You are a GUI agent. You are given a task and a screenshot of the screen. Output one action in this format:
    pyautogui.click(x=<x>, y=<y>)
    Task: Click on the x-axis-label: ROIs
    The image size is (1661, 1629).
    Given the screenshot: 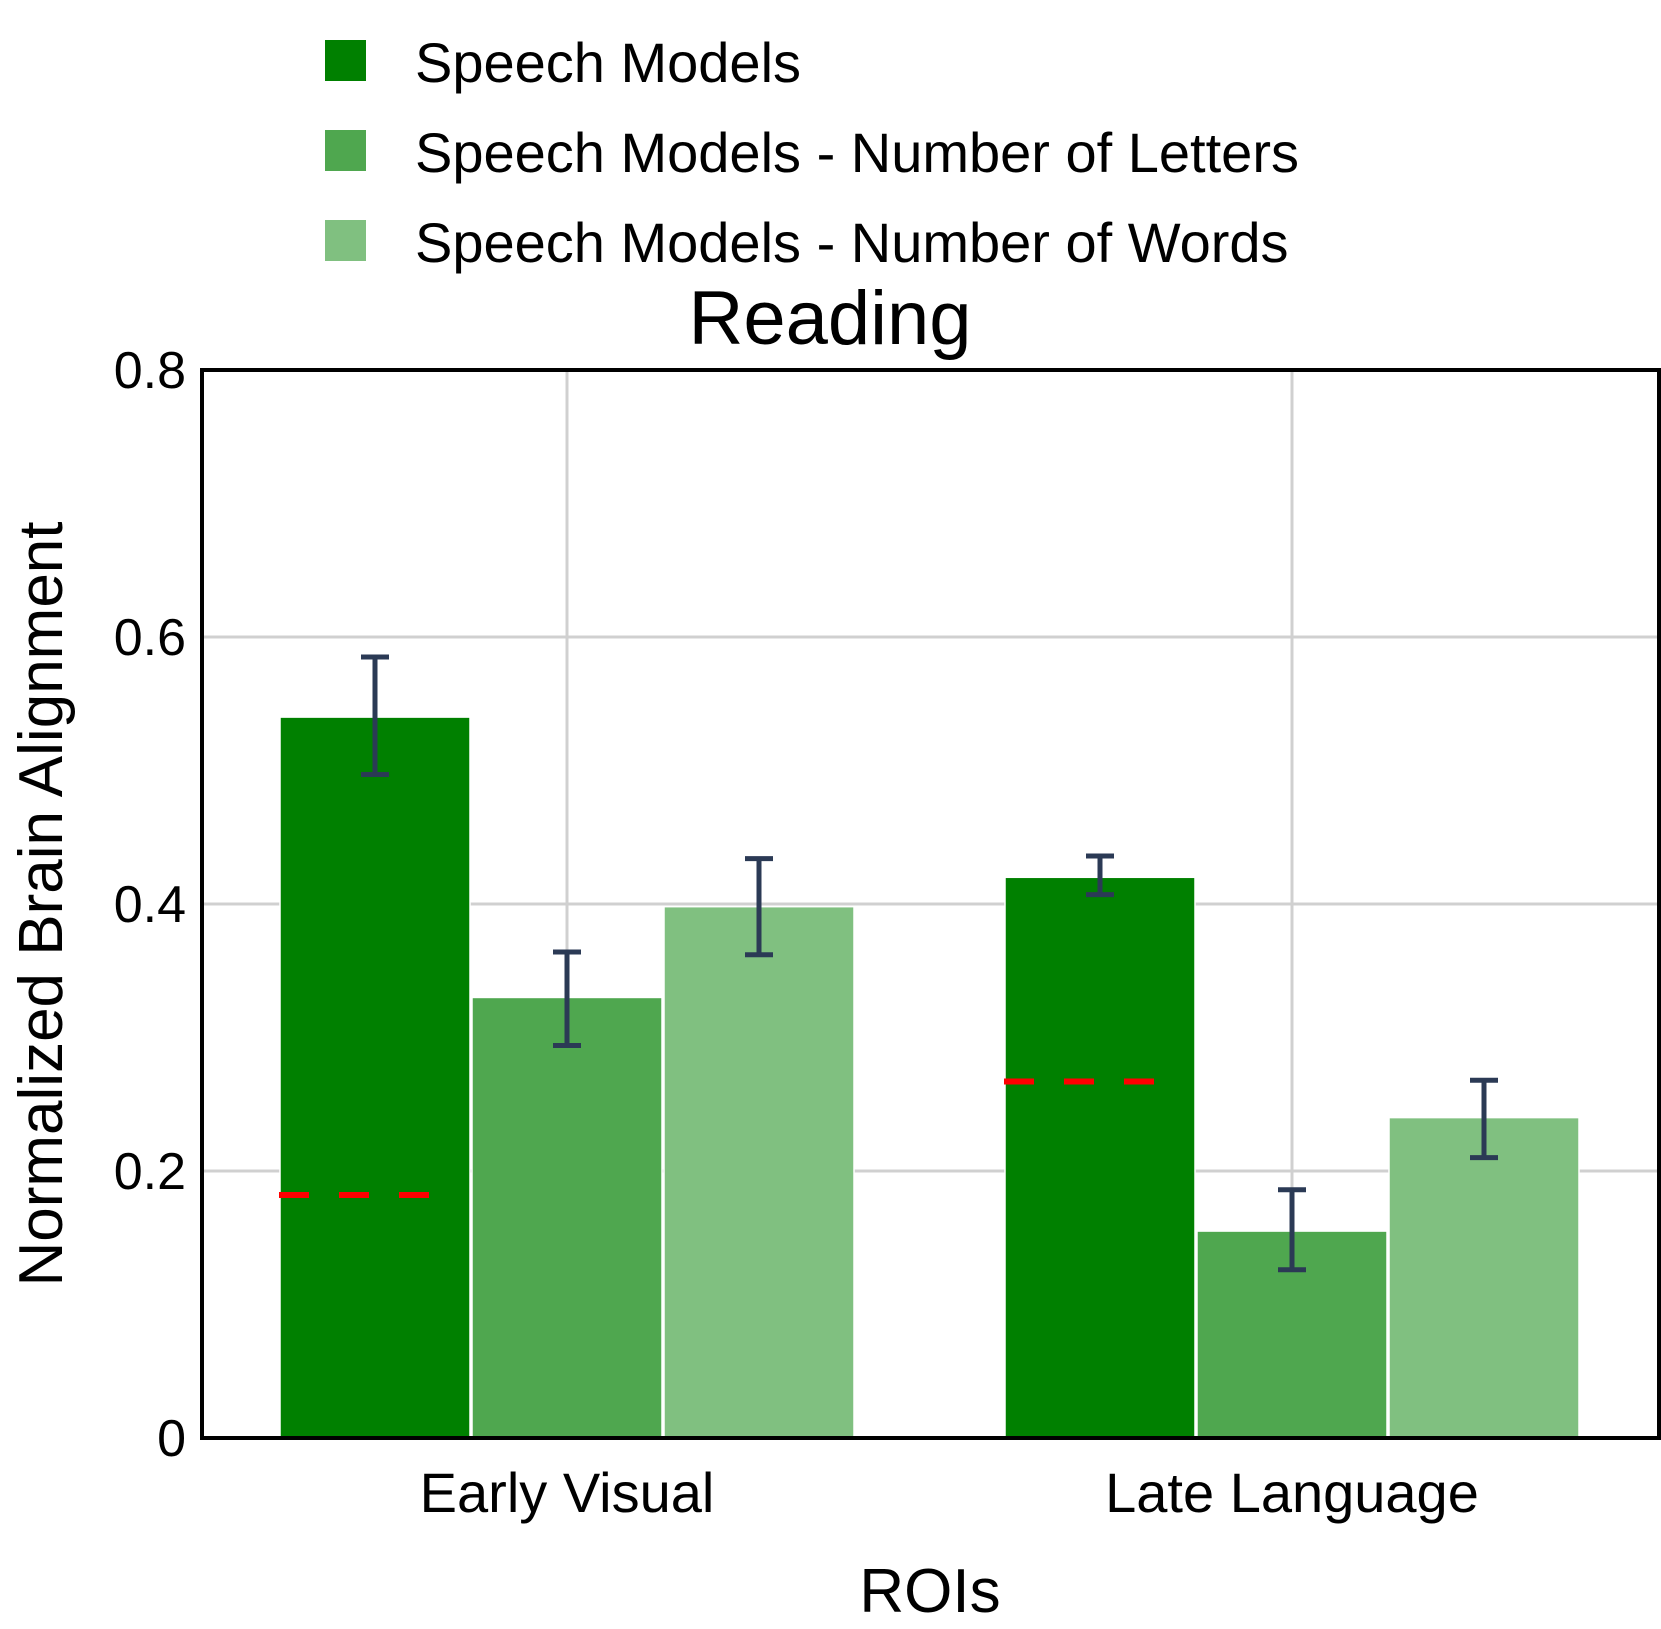 What is the action you would take?
    pyautogui.click(x=929, y=1591)
    